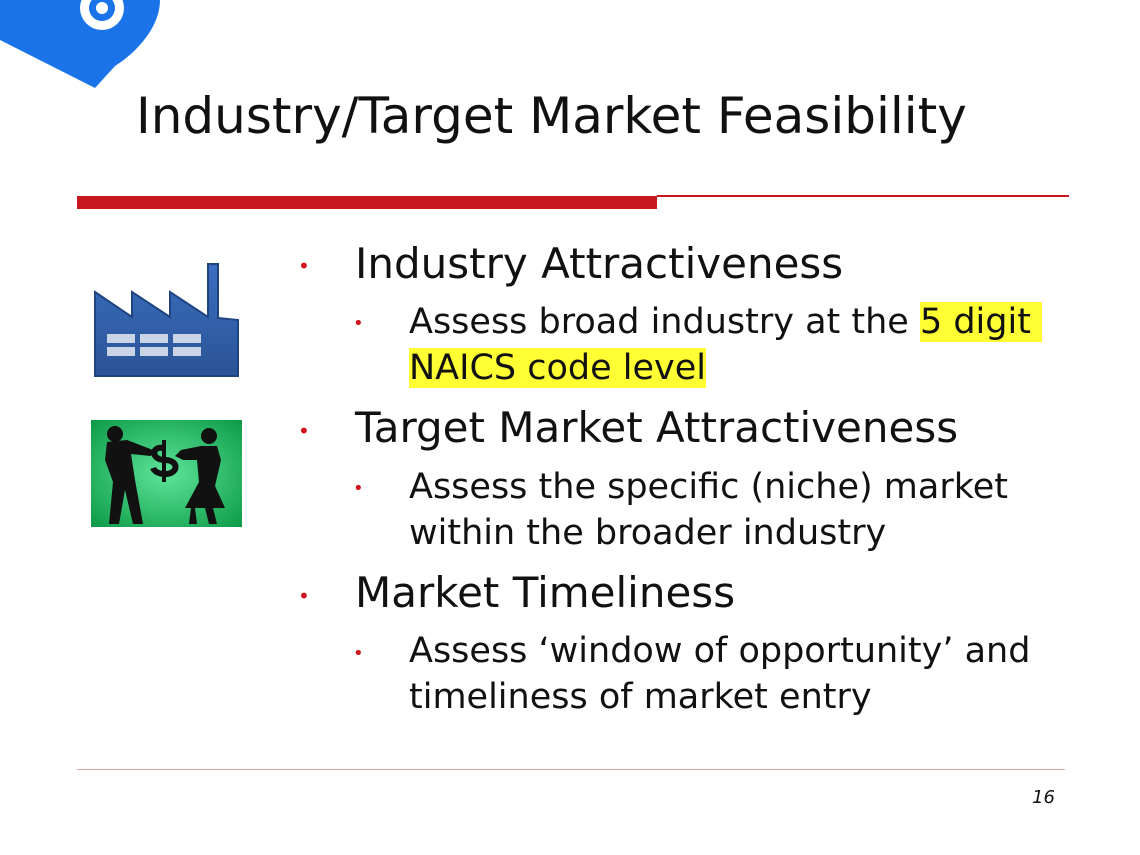  Describe the element at coordinates (664, 322) in the screenshot. I see `sub-bullet-text: Assess broad industry at the` at that location.